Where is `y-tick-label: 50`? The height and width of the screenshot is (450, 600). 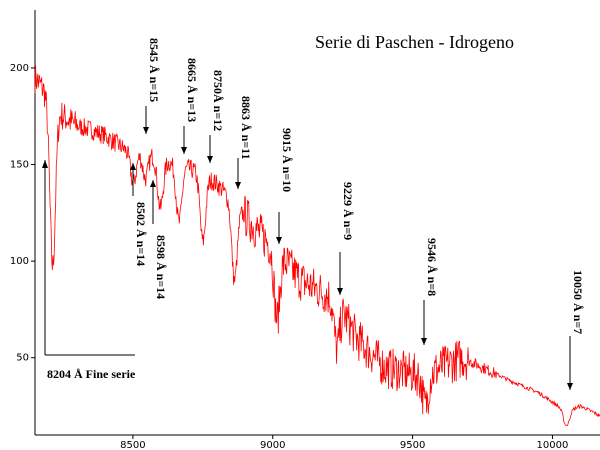
y-tick-label: 50 is located at coordinates (22, 358).